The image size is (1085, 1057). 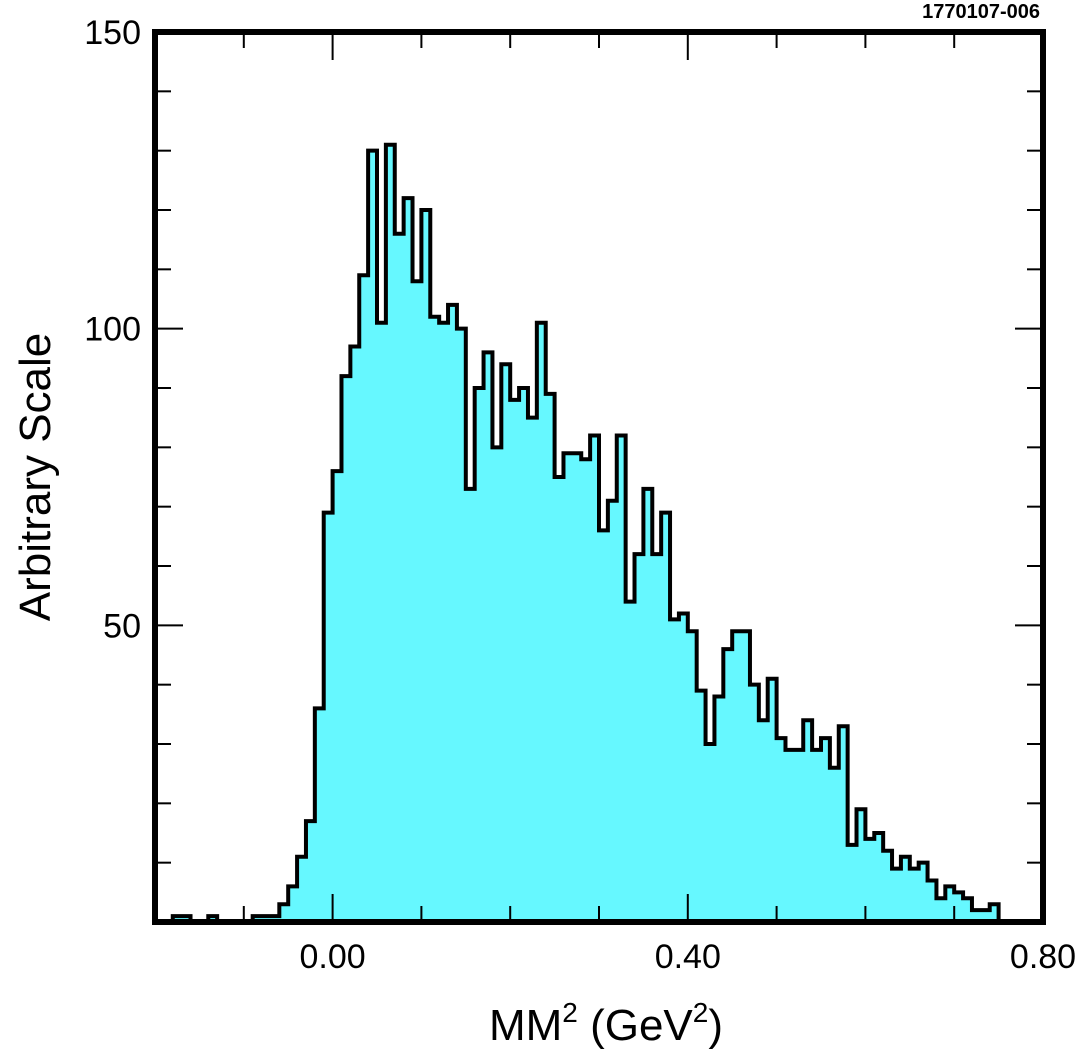 I want to click on x-tick-label: 0.40, so click(x=688, y=957).